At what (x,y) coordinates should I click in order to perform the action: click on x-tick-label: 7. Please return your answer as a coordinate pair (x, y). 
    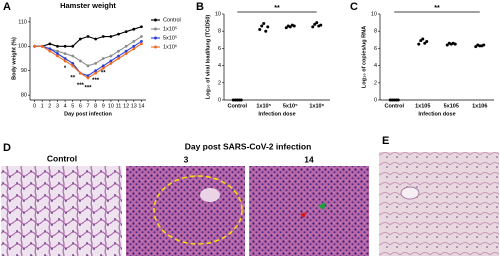
    Looking at the image, I should click on (87, 106).